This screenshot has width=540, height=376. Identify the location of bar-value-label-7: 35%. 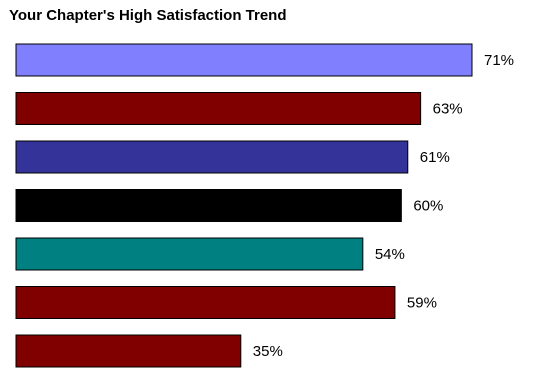
(268, 351).